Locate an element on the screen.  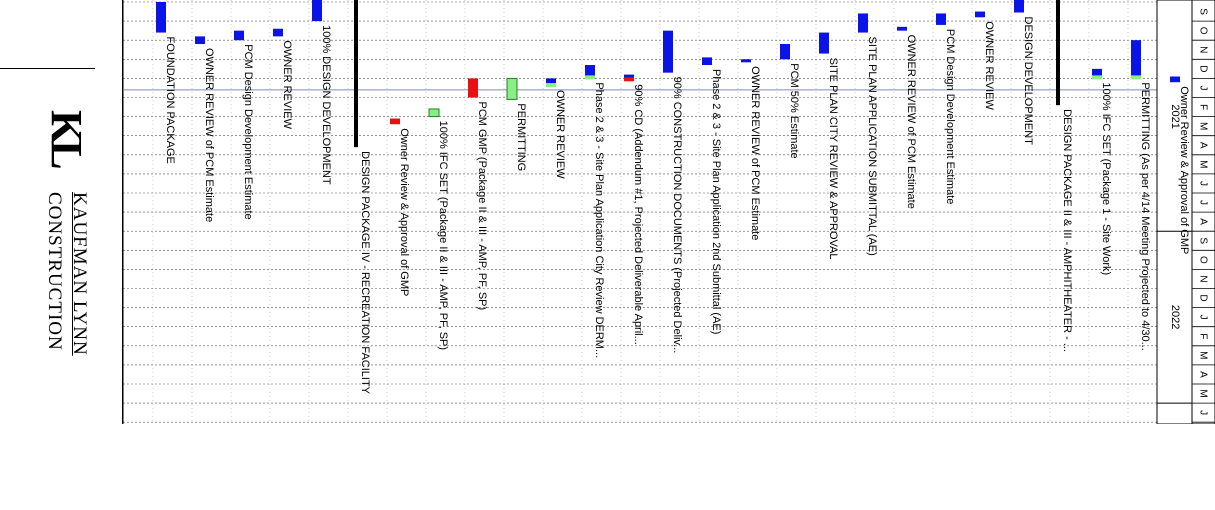
logo-panel: KL KAUFMAN LYNN CONSTRUCTION is located at coordinates (61, 212).